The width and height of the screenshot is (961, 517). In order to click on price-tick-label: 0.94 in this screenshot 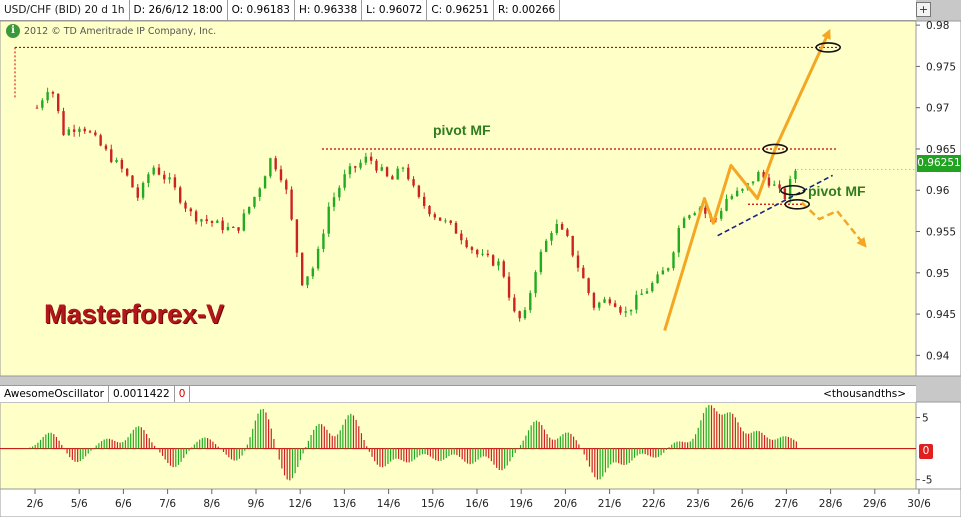, I will do `click(938, 356)`.